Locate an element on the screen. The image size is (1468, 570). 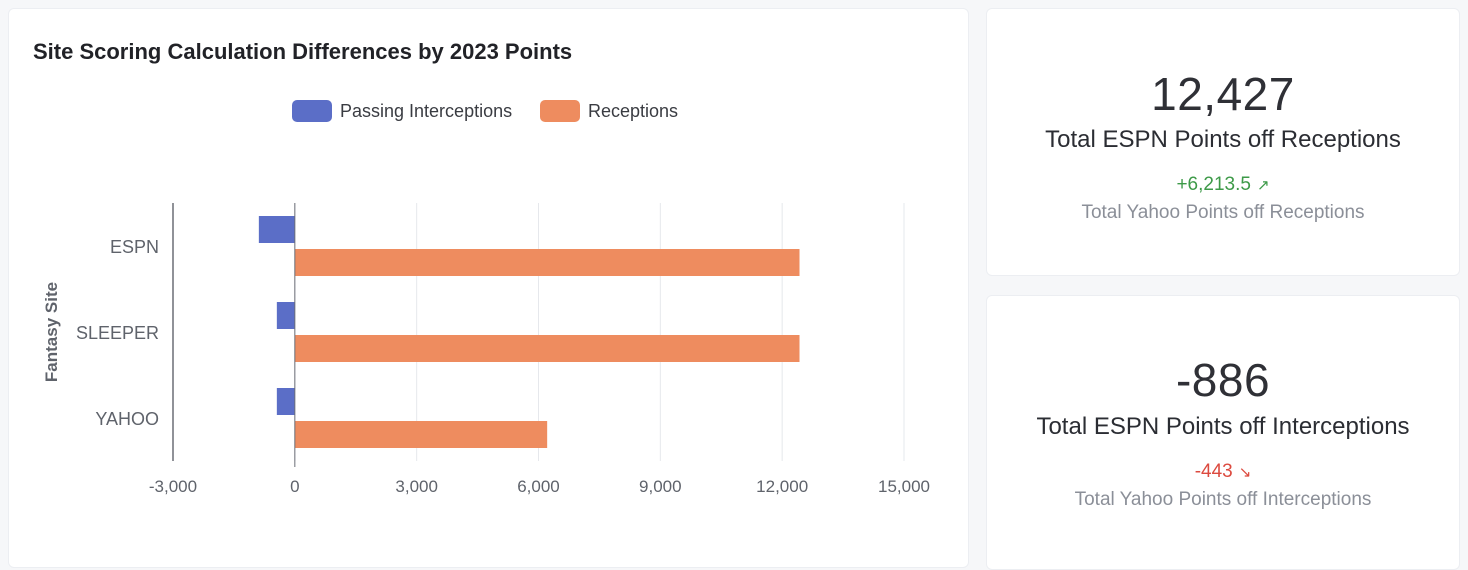
bar-passing-interceptions-espn is located at coordinates (277, 229).